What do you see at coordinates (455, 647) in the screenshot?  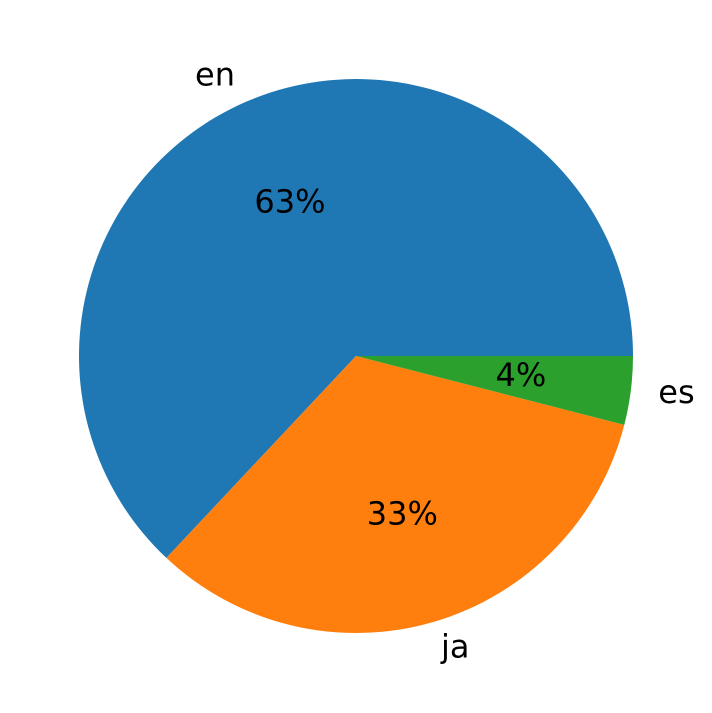 I see `wedge-label: ja` at bounding box center [455, 647].